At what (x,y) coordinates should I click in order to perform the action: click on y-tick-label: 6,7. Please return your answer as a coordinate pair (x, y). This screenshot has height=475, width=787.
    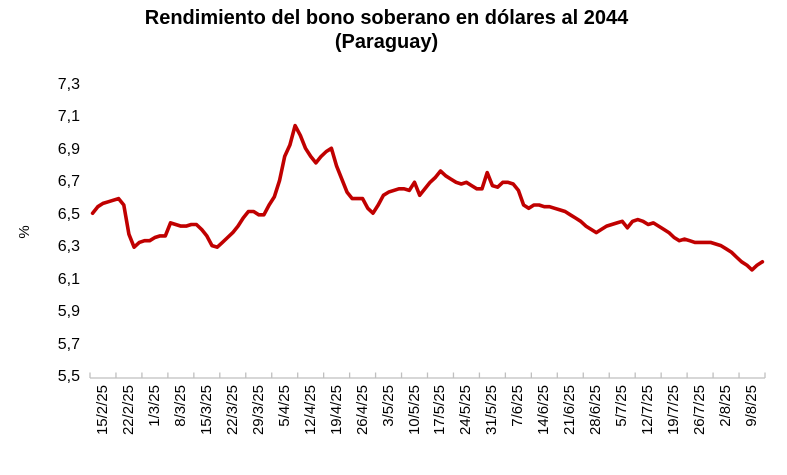
    Looking at the image, I should click on (68, 182).